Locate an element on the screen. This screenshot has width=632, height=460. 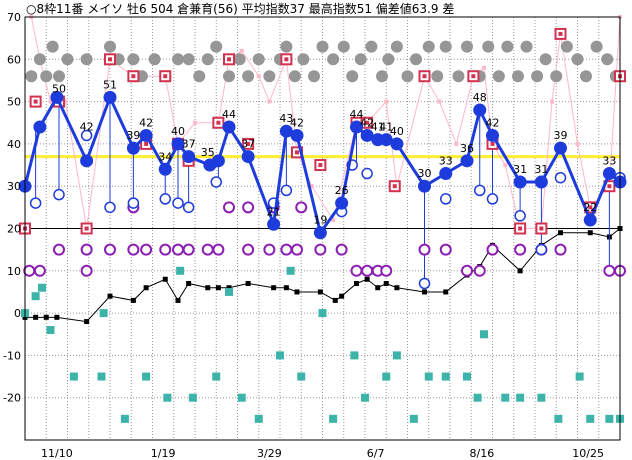
data-label: 22 is located at coordinates (590, 207).